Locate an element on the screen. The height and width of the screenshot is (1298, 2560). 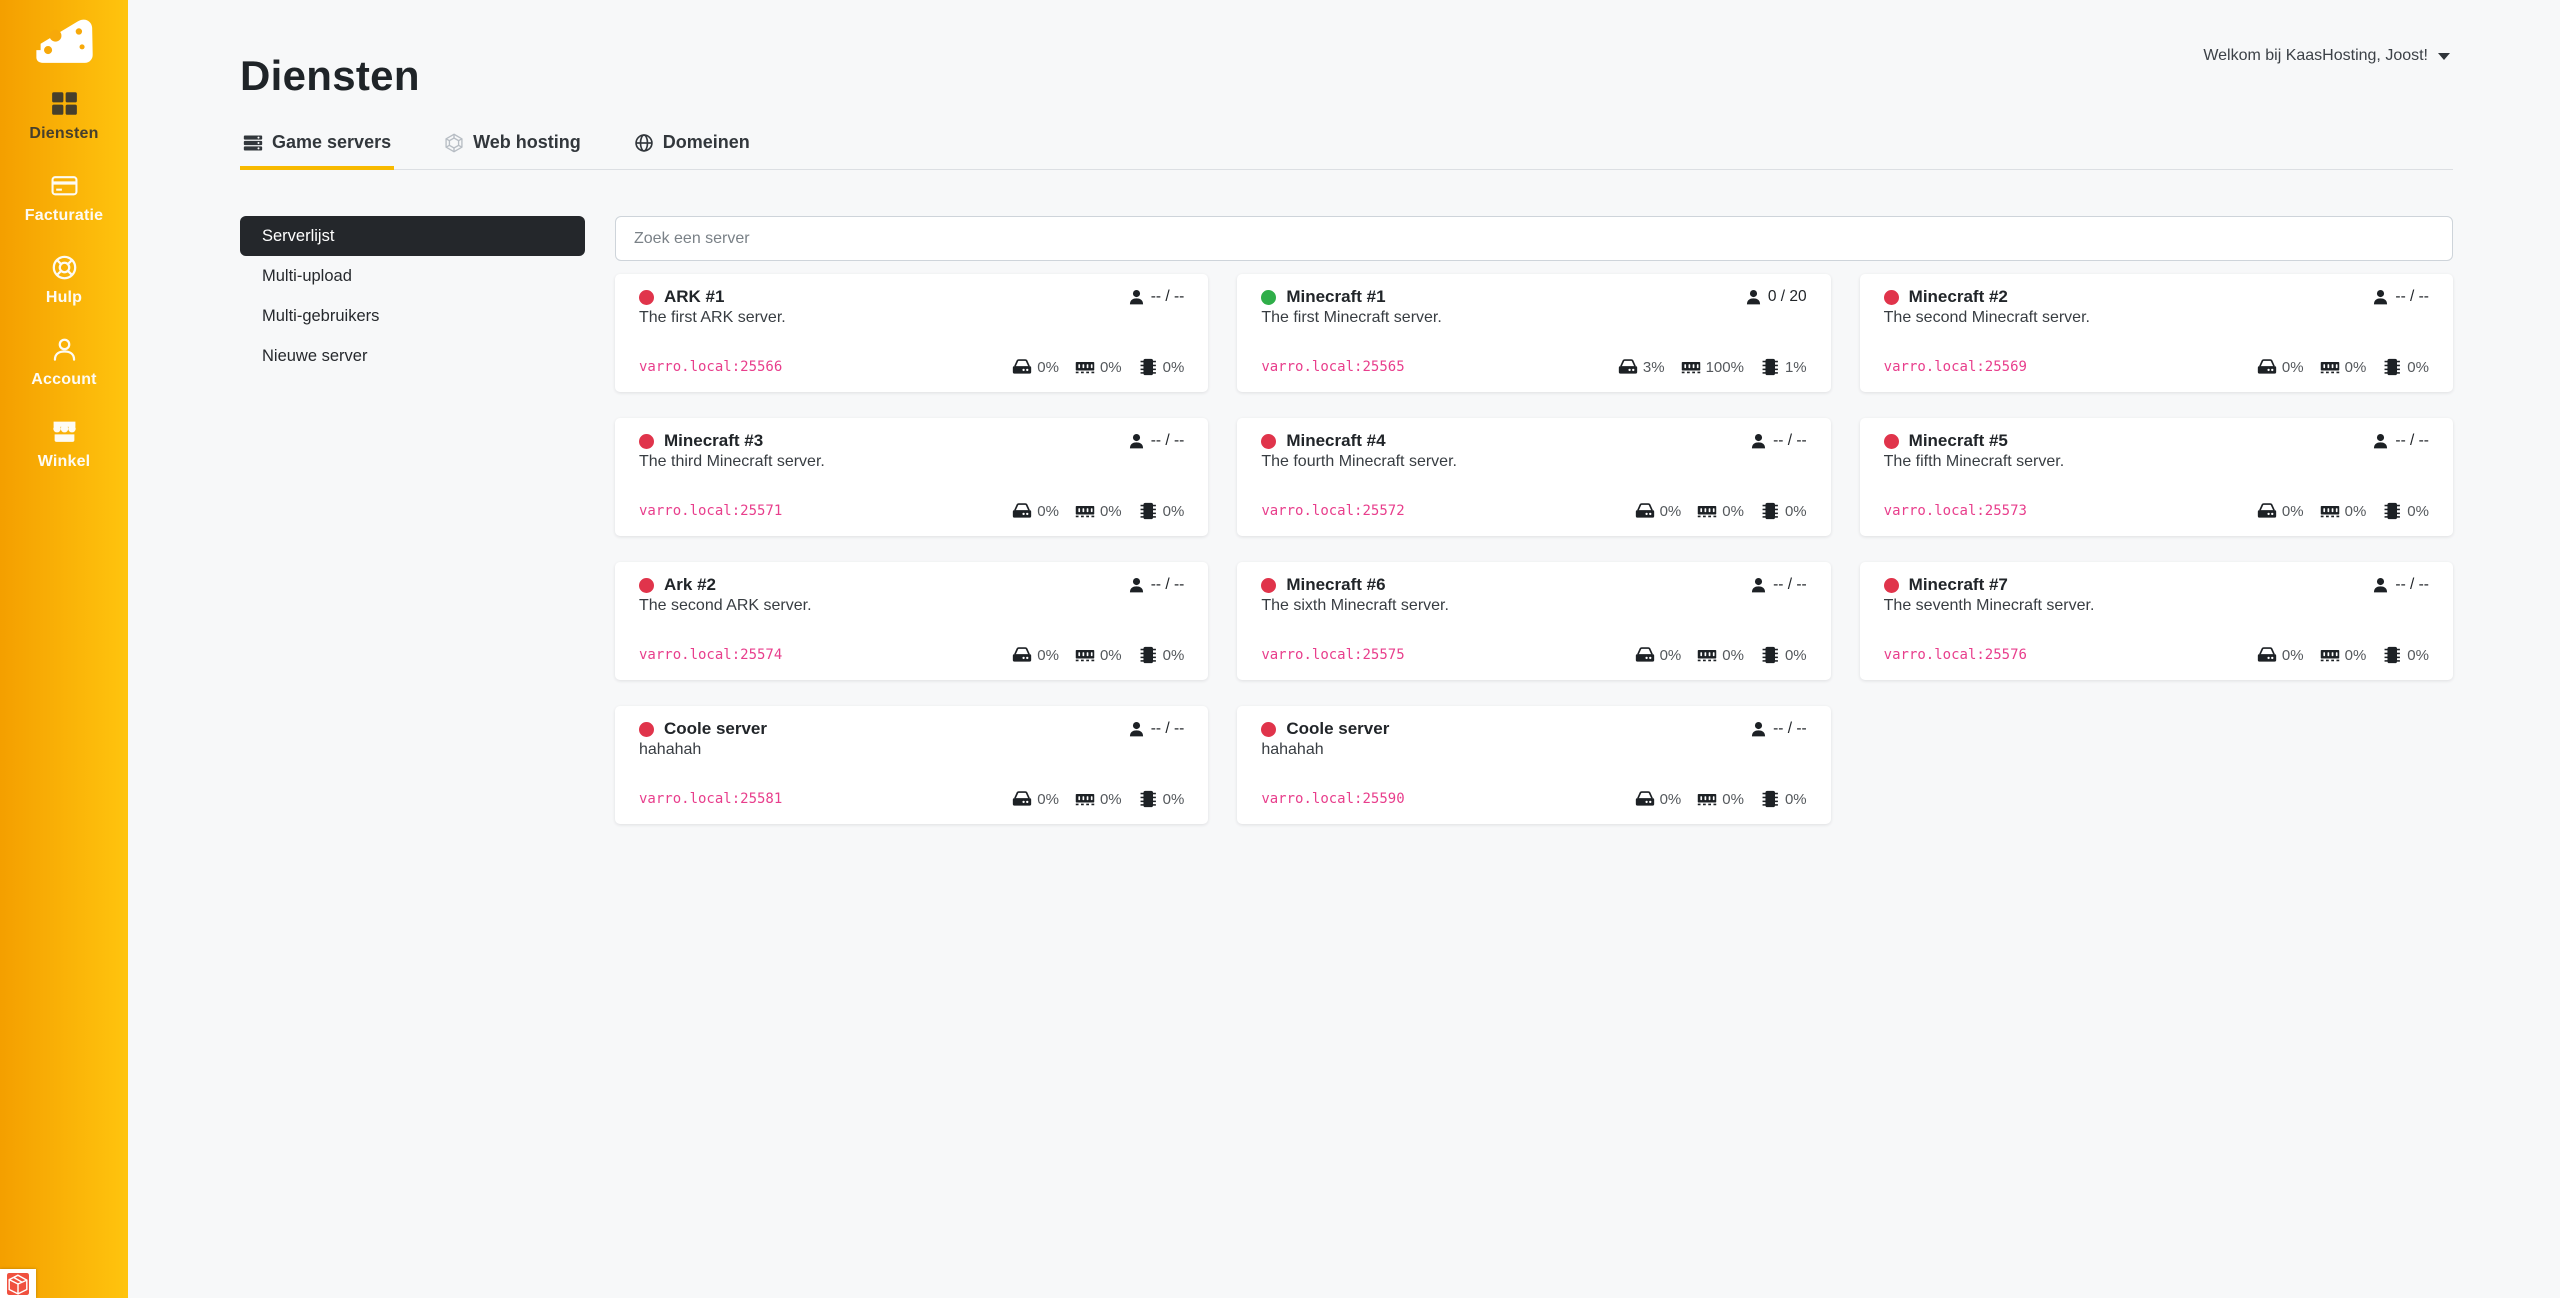
subnav-item-multi-upload: Multi-upload is located at coordinates (307, 275).